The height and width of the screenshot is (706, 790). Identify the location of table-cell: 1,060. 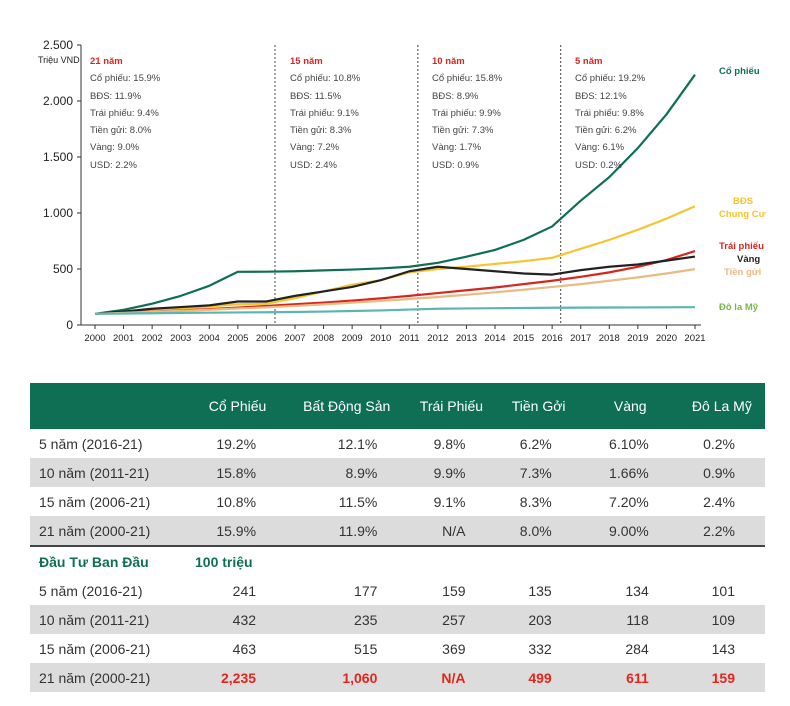
(347, 677).